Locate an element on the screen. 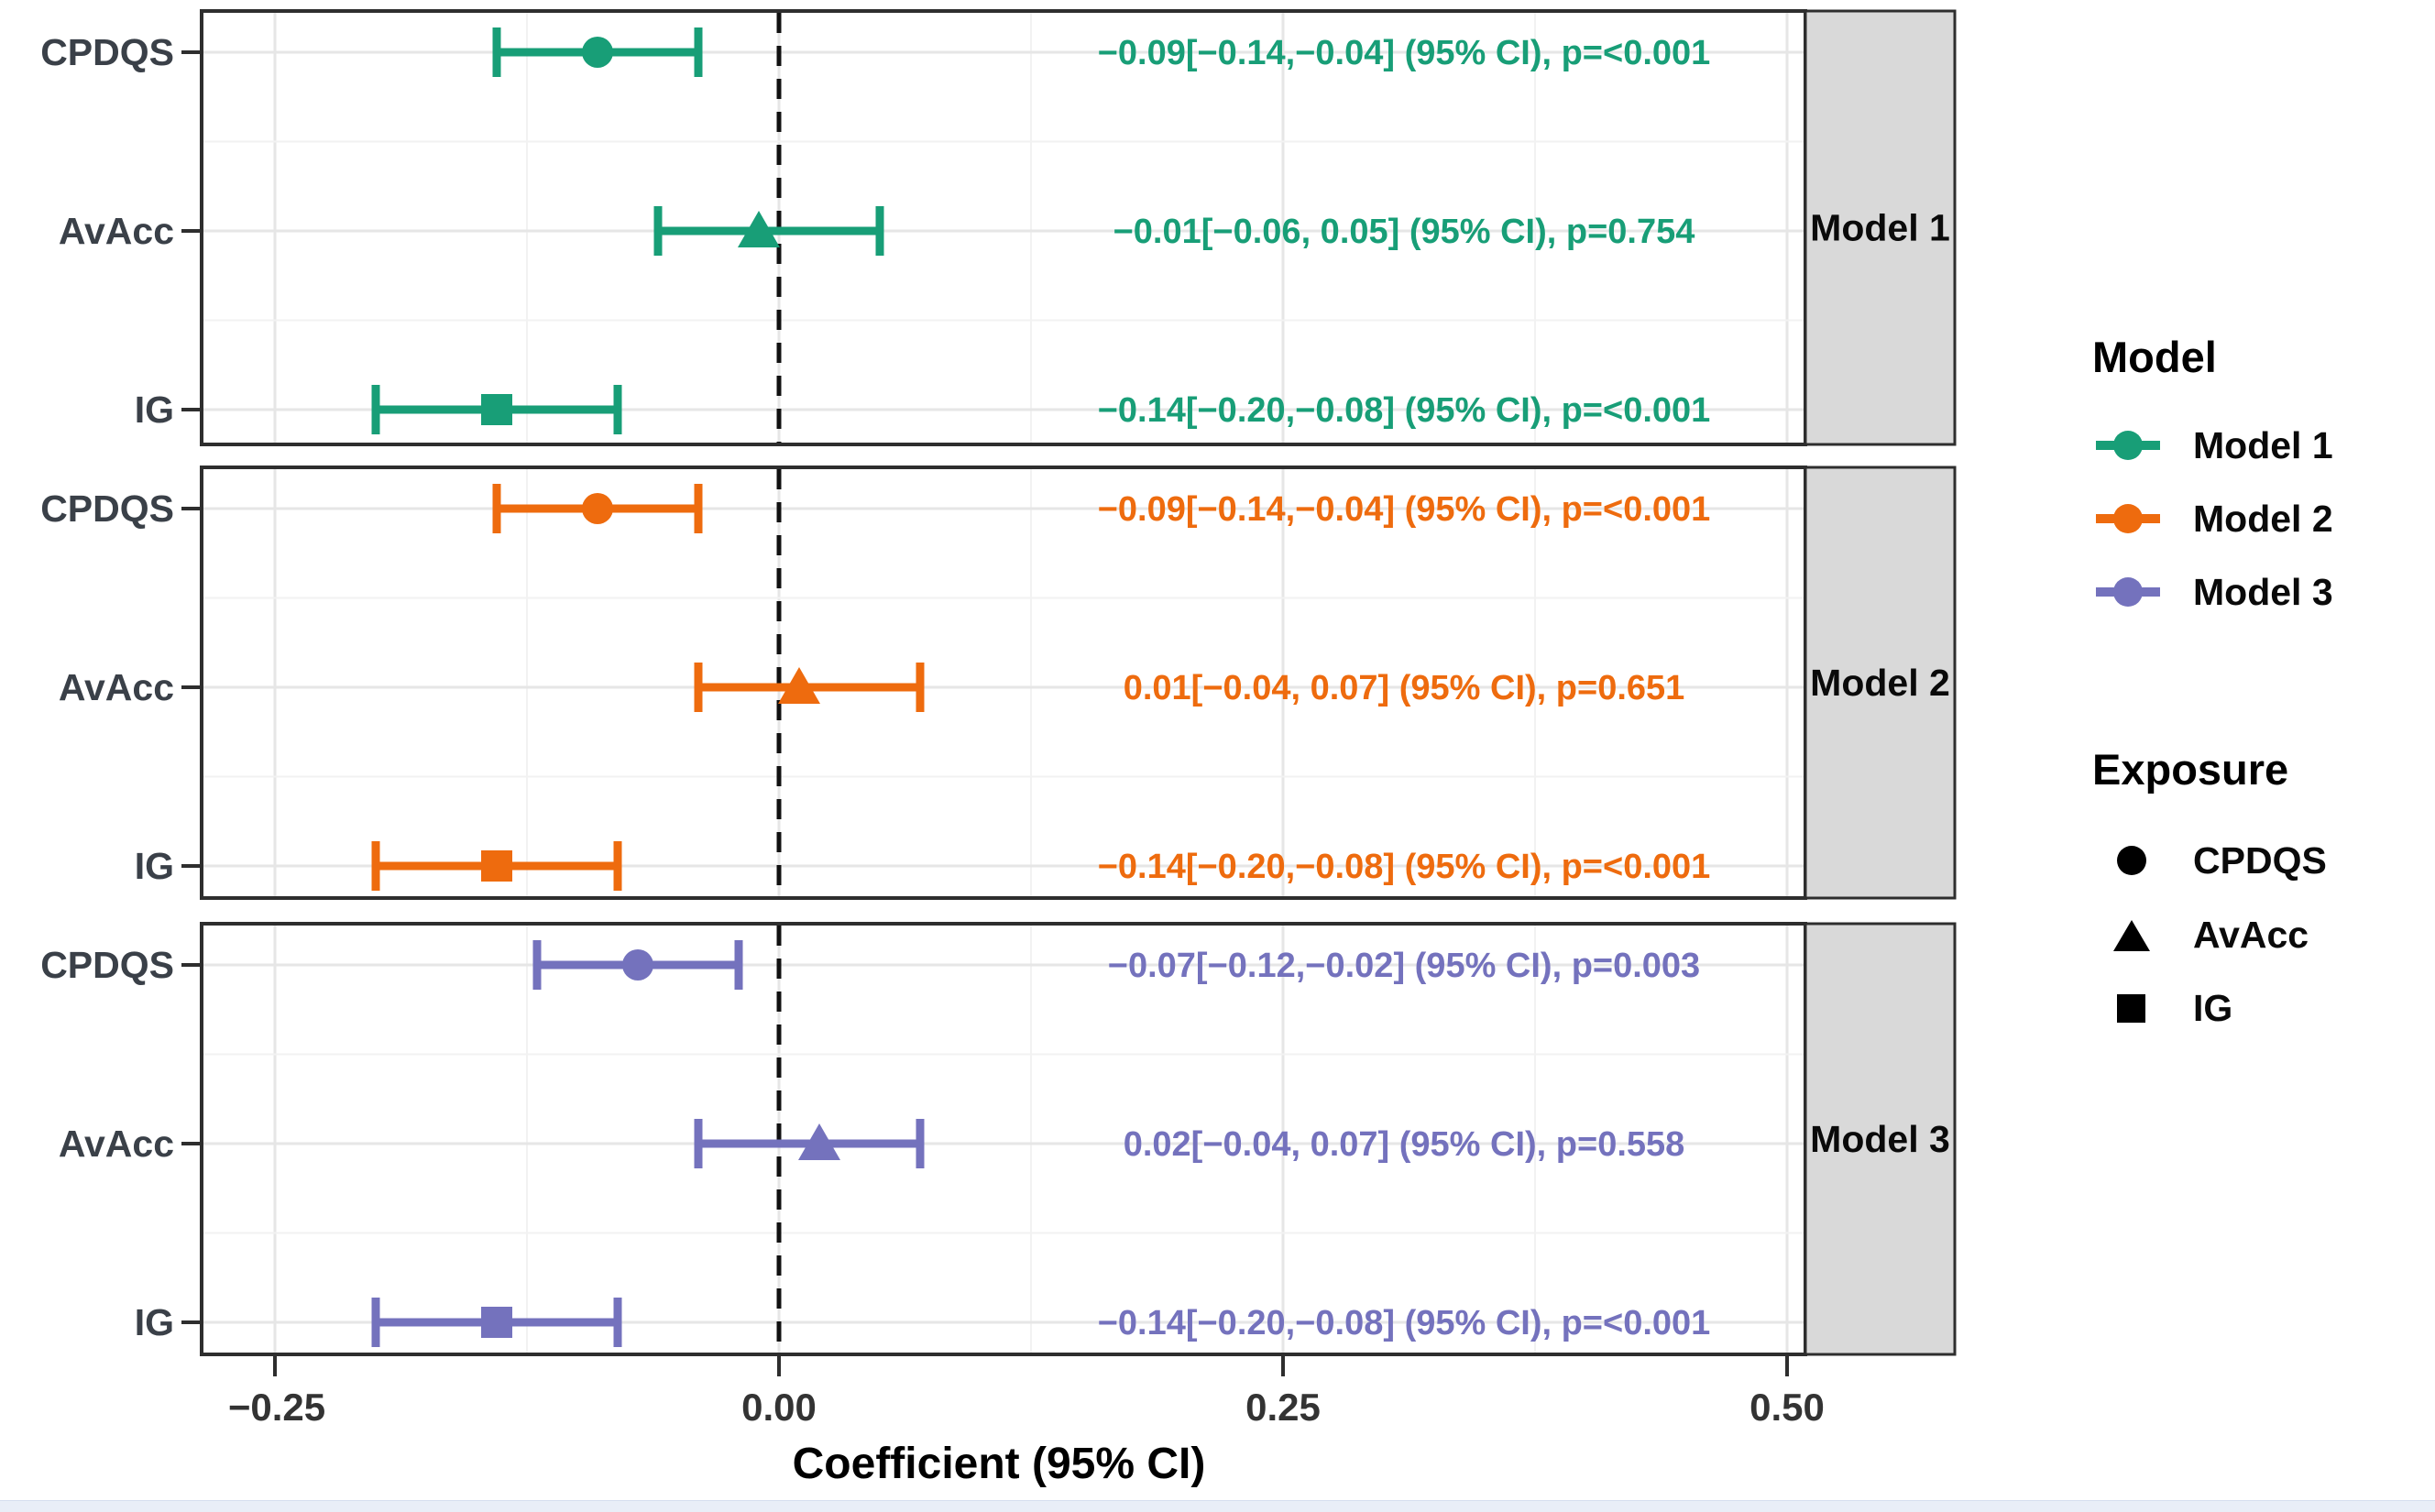 This screenshot has width=2435, height=1512. facet-strip-label: Model 1 is located at coordinates (1880, 228).